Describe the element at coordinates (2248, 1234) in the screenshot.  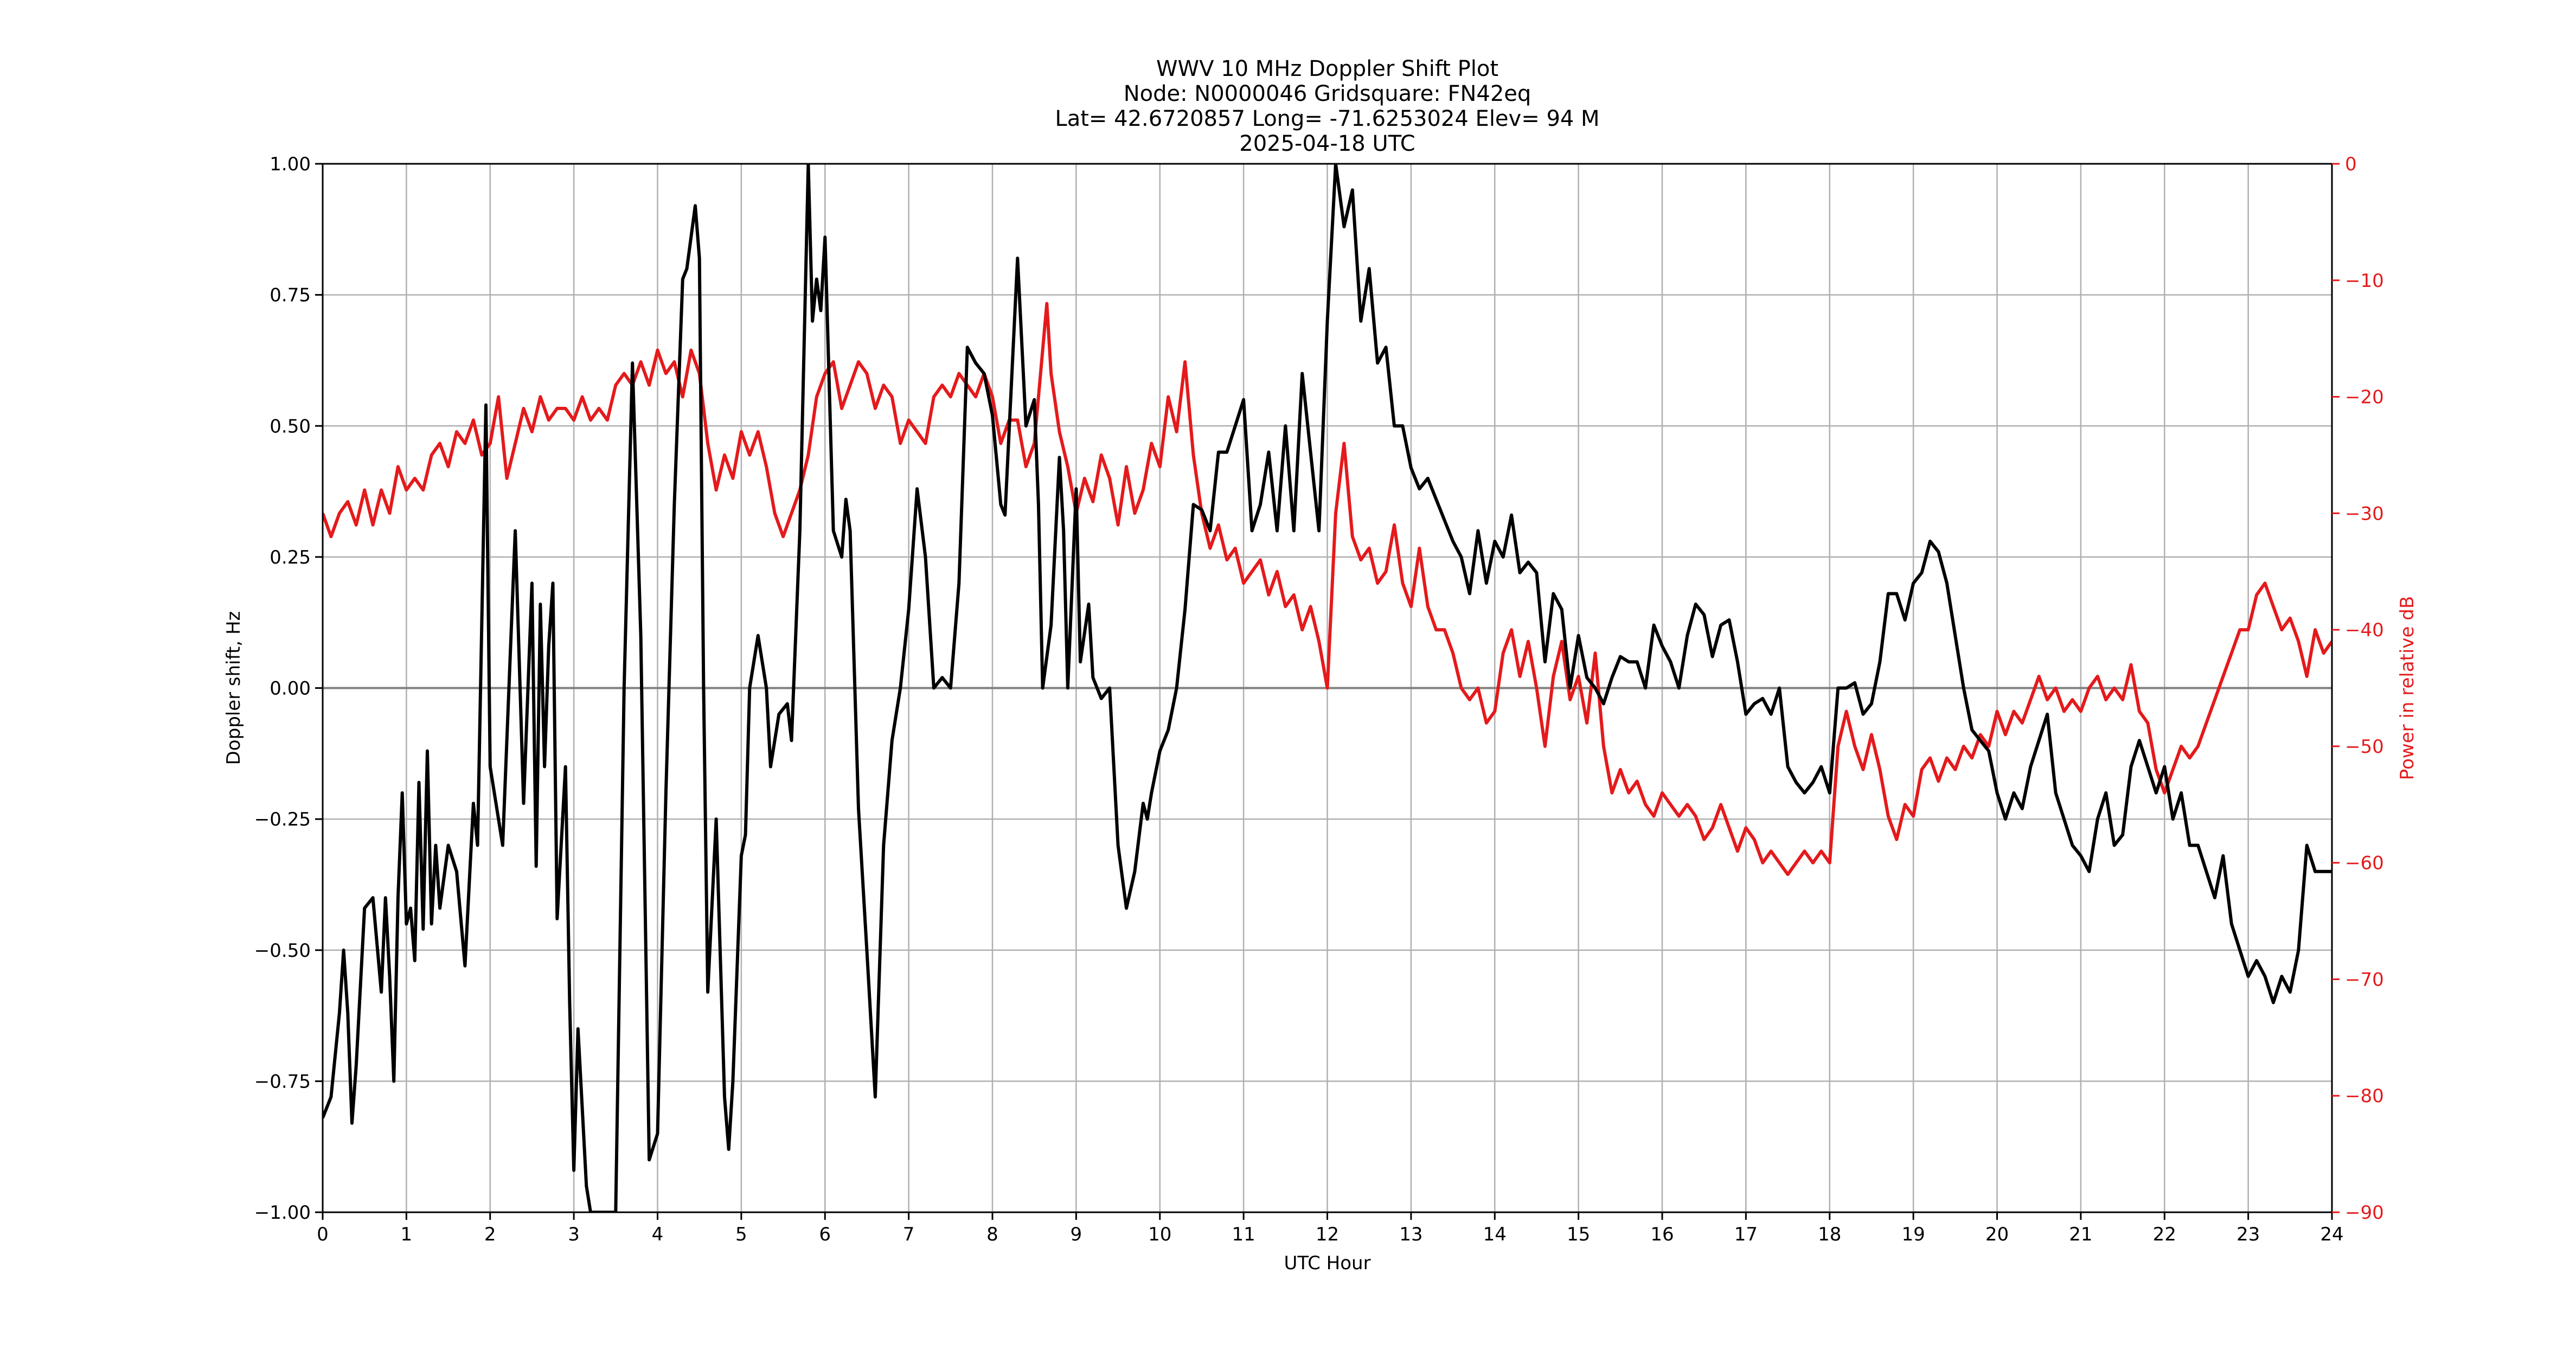
I see `x-tick-label: 23` at that location.